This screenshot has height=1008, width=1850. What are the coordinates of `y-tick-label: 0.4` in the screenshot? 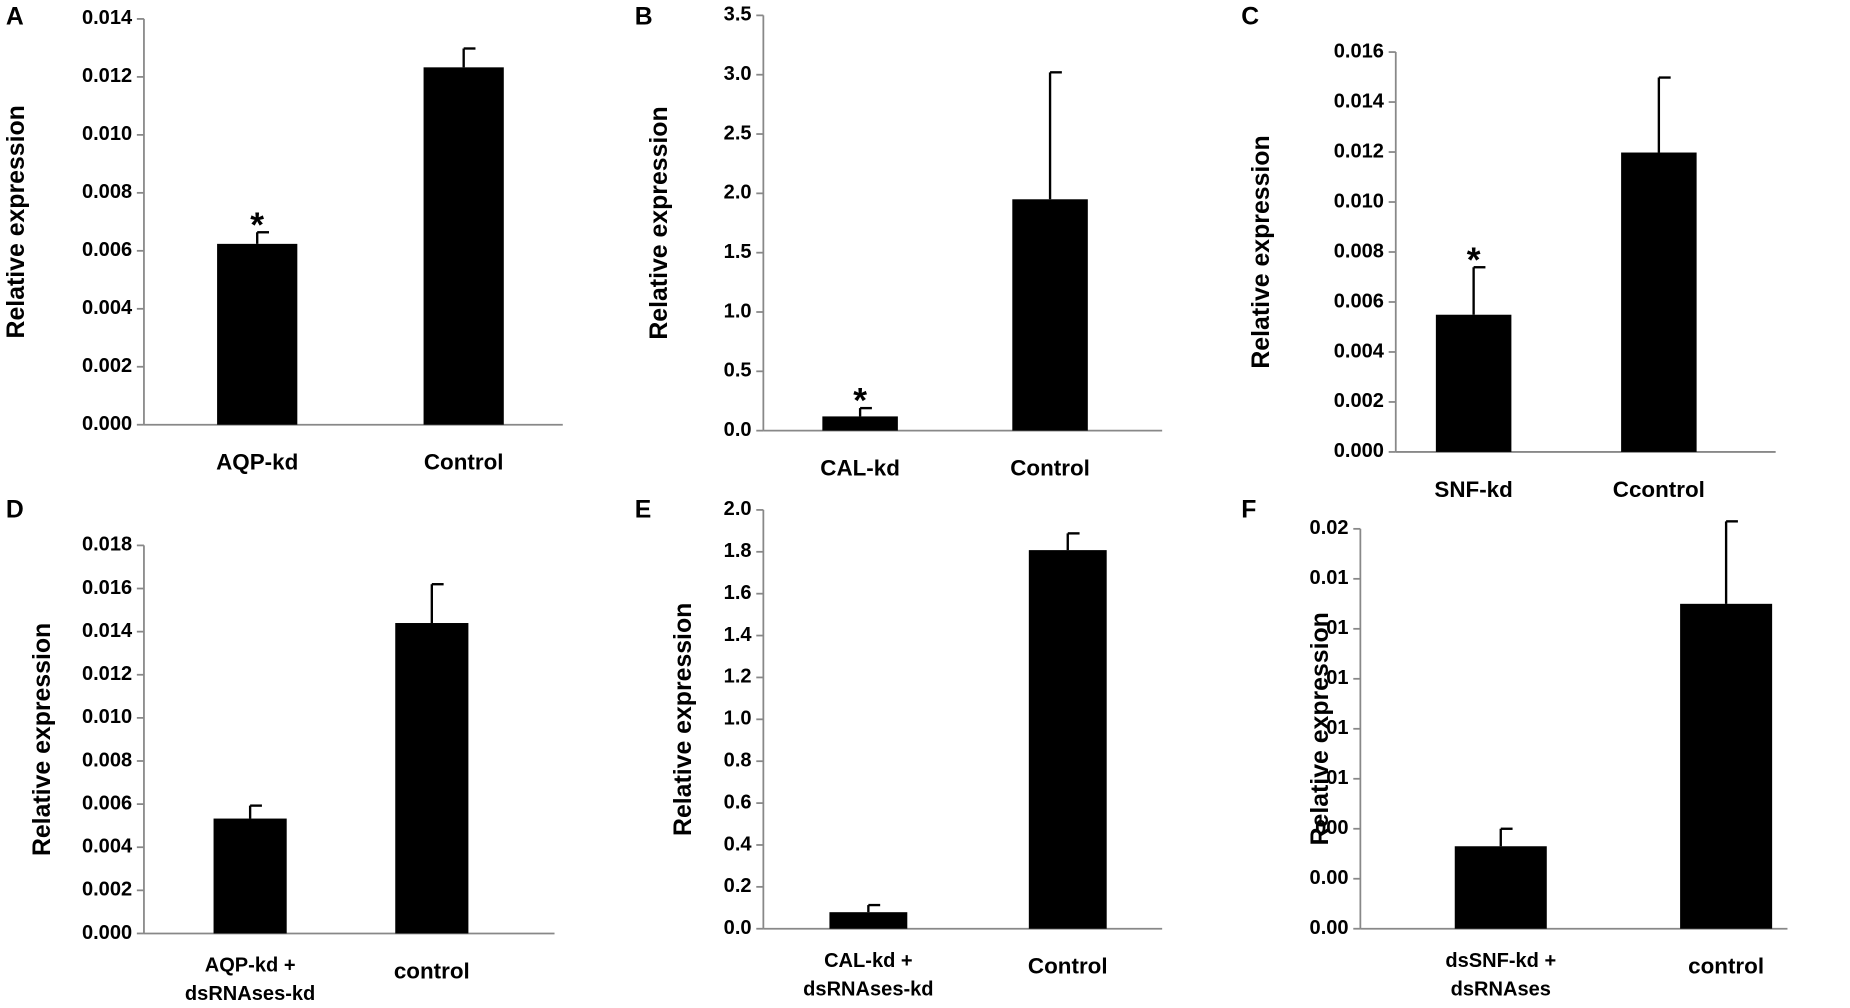 It's located at (738, 844).